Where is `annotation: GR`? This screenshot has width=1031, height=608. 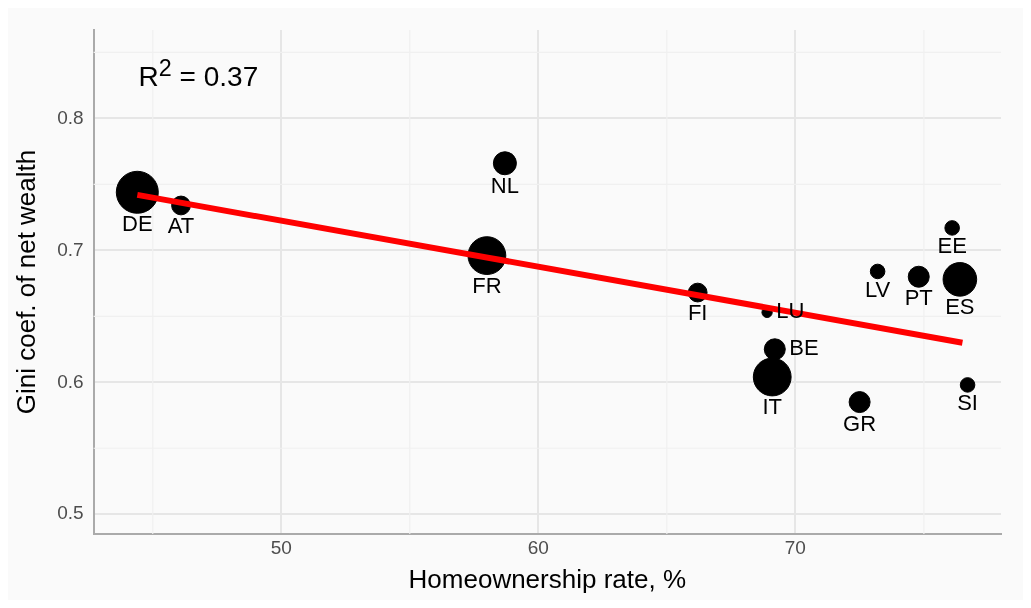 annotation: GR is located at coordinates (860, 423).